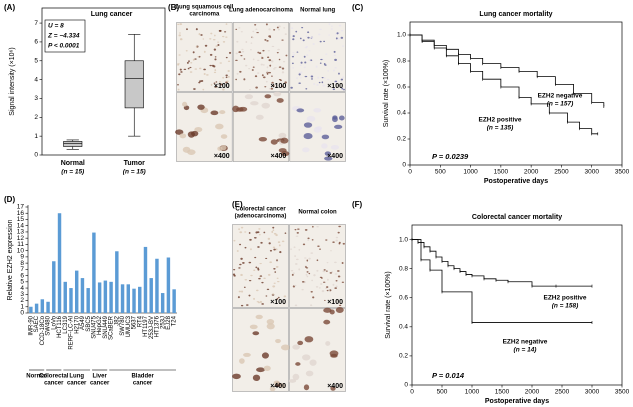 Image resolution: width=633 pixels, height=407 pixels. Describe the element at coordinates (500, 128) in the screenshot. I see `series-n: (n = 135)` at that location.